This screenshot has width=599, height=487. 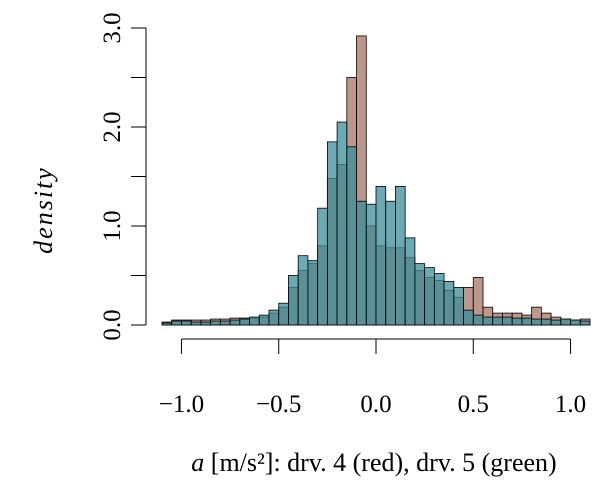 What do you see at coordinates (473, 404) in the screenshot?
I see `x-tick-label: 0.5` at bounding box center [473, 404].